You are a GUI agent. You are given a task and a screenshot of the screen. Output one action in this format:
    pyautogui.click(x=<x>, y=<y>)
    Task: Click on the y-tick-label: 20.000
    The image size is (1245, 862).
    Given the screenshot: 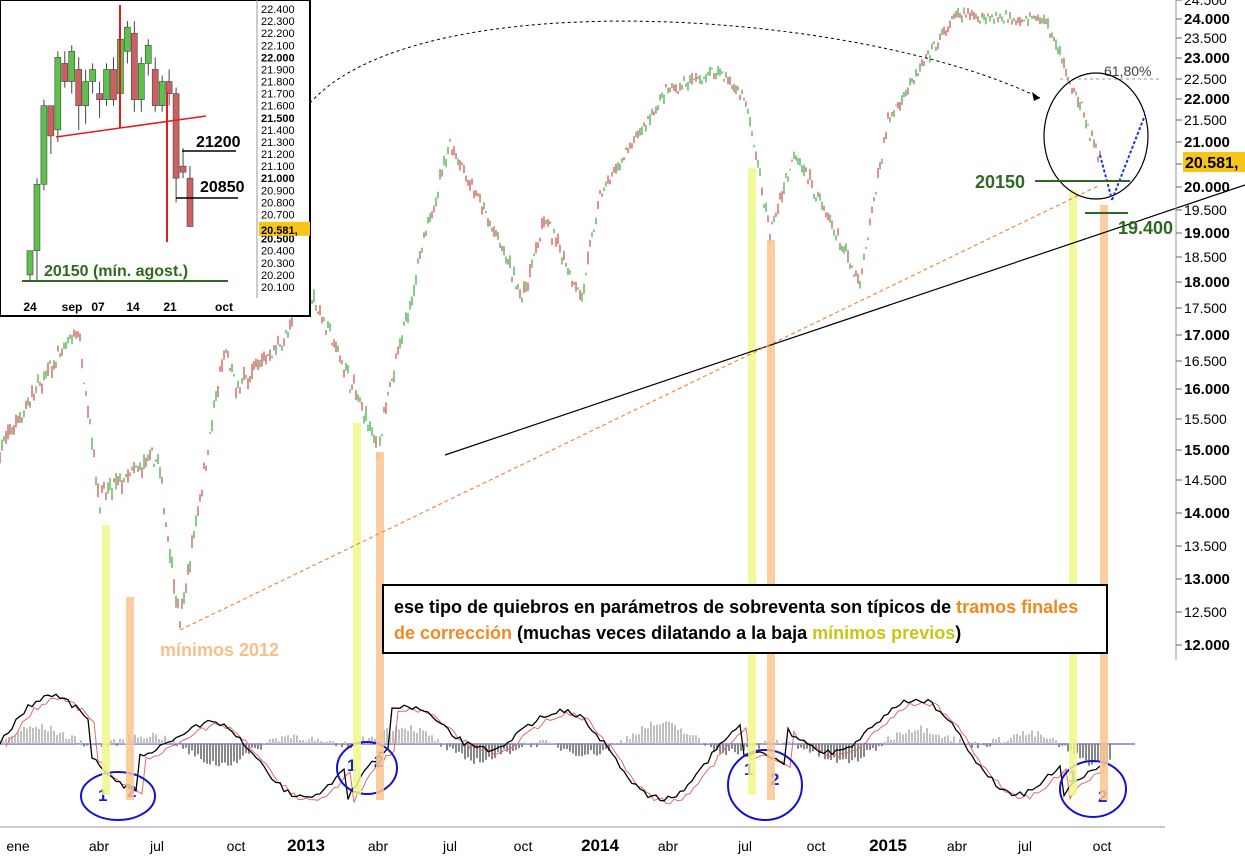 What is the action you would take?
    pyautogui.click(x=1207, y=187)
    